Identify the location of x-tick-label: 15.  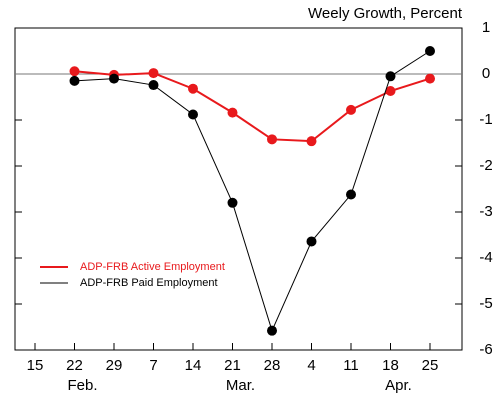
(35, 365).